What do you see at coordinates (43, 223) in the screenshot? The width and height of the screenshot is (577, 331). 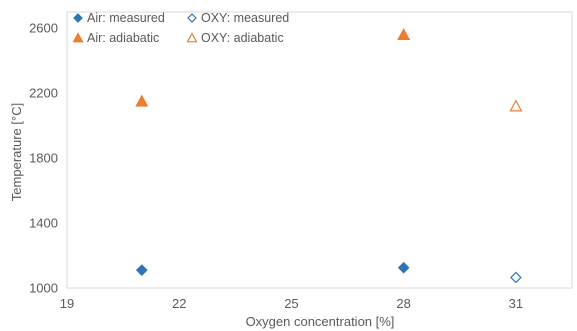 I see `y-tick-label: 1400` at bounding box center [43, 223].